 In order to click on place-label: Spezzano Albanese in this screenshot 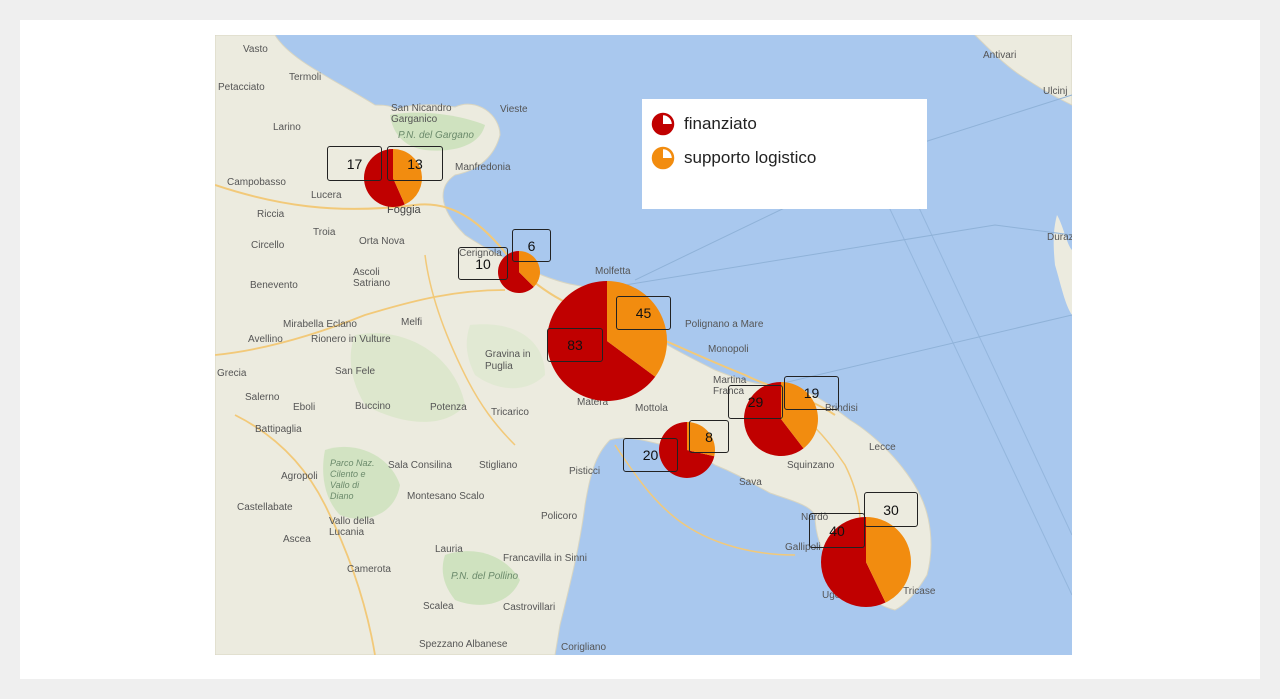, I will do `click(463, 644)`.